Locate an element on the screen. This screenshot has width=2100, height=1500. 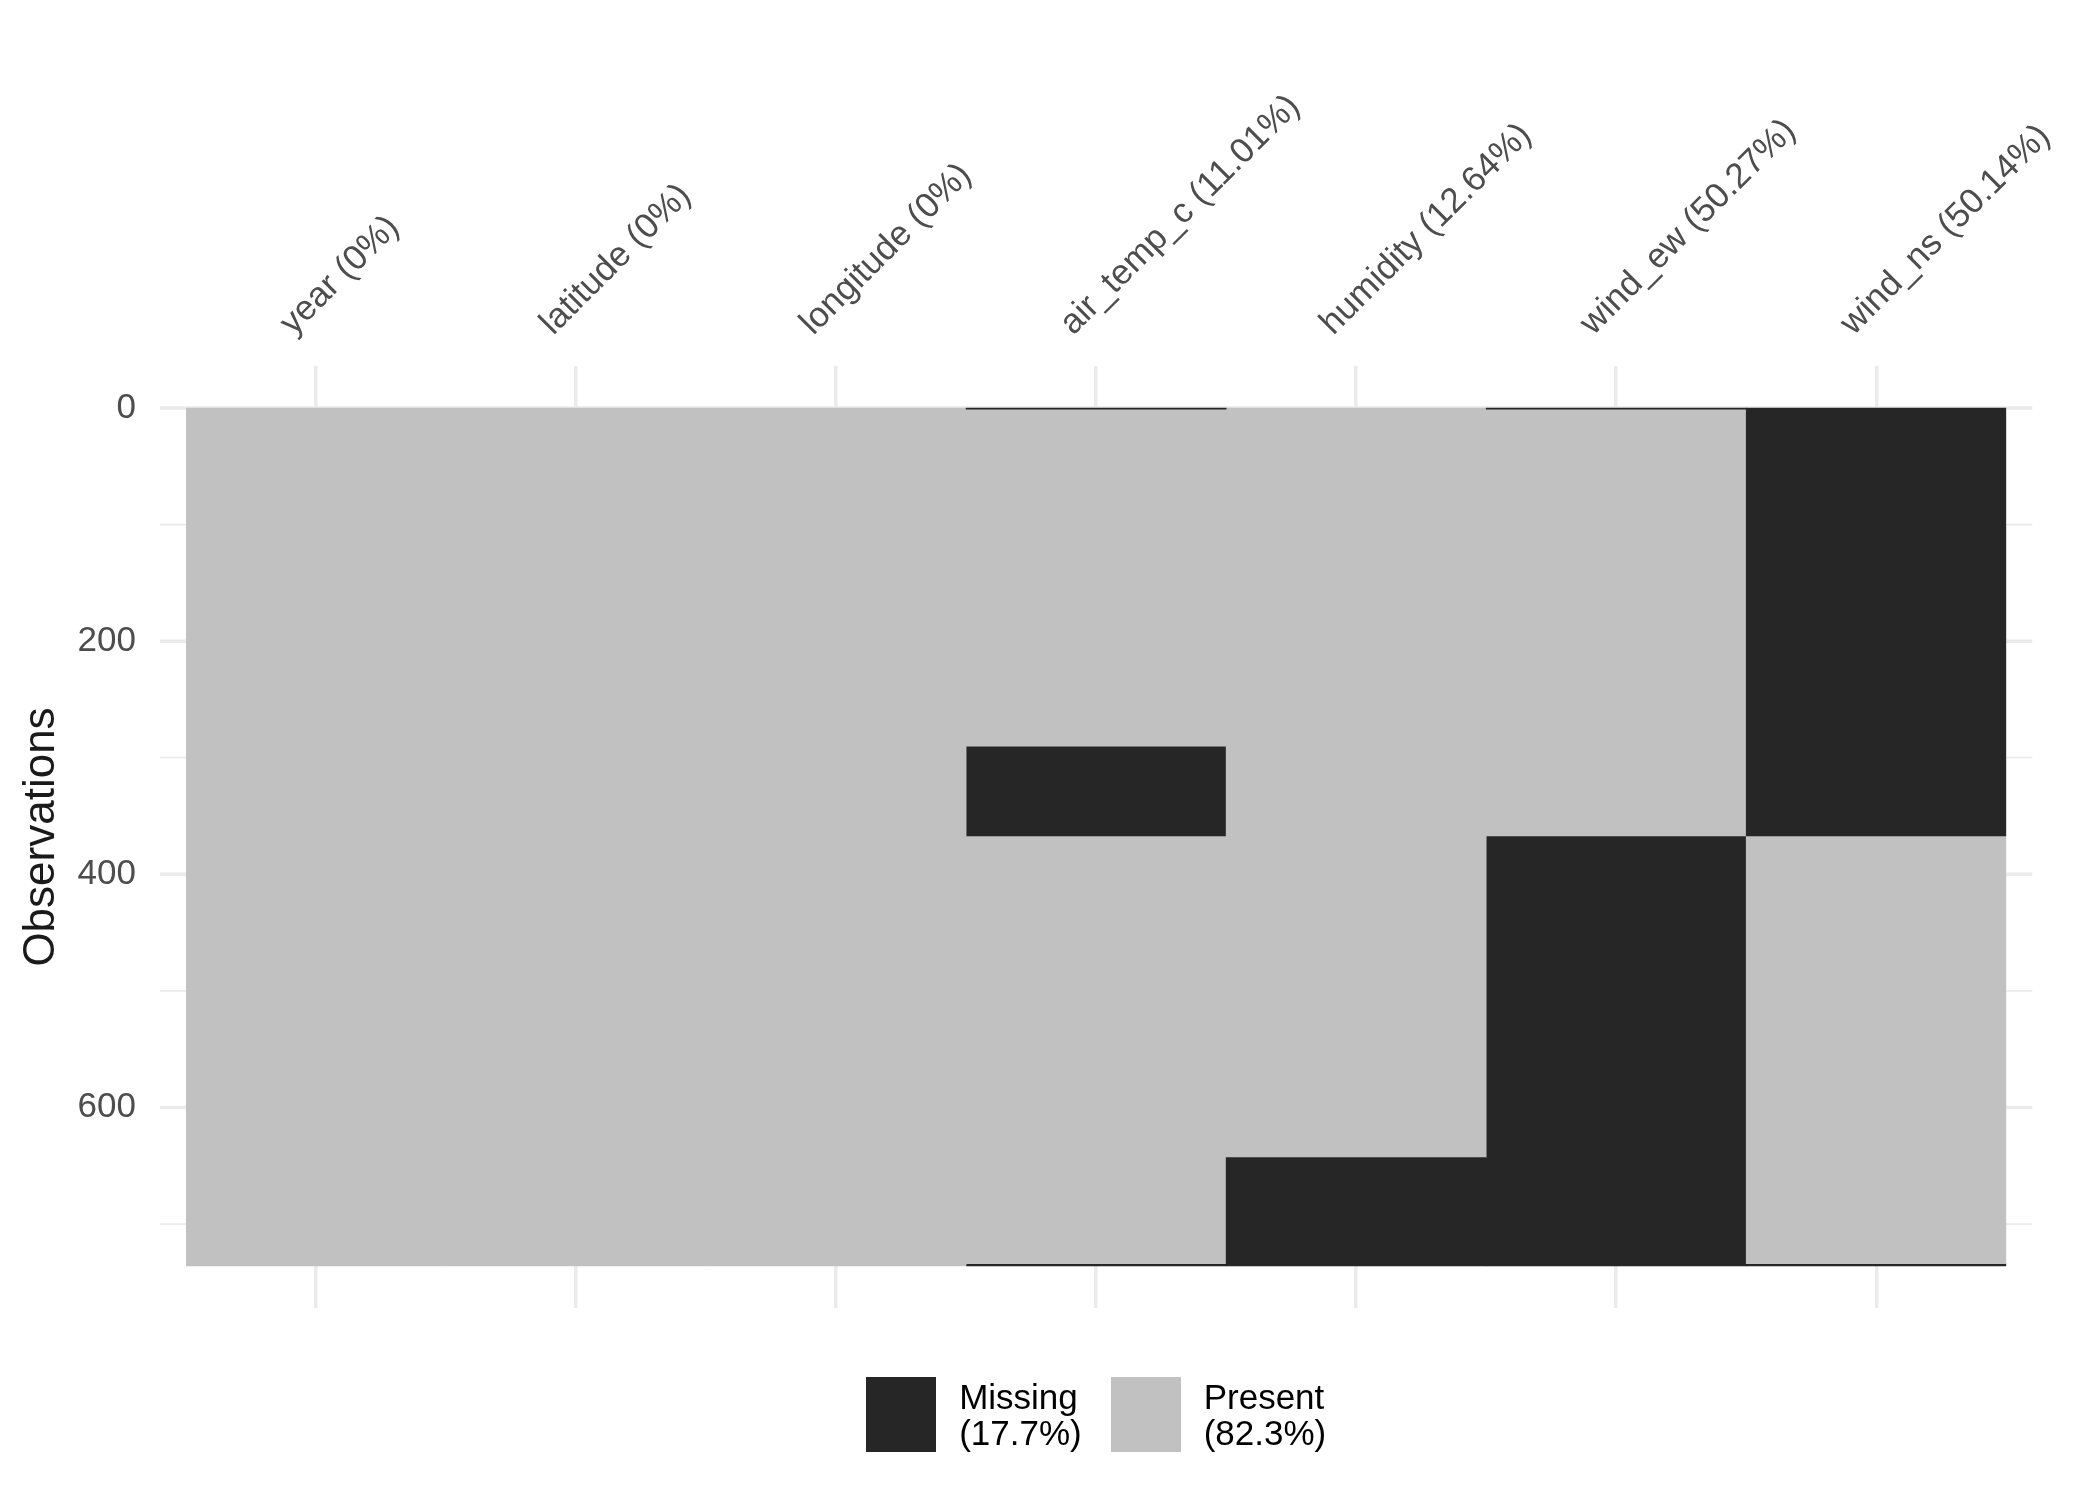
legend-label: Missing (17.7%) is located at coordinates (1020, 1414).